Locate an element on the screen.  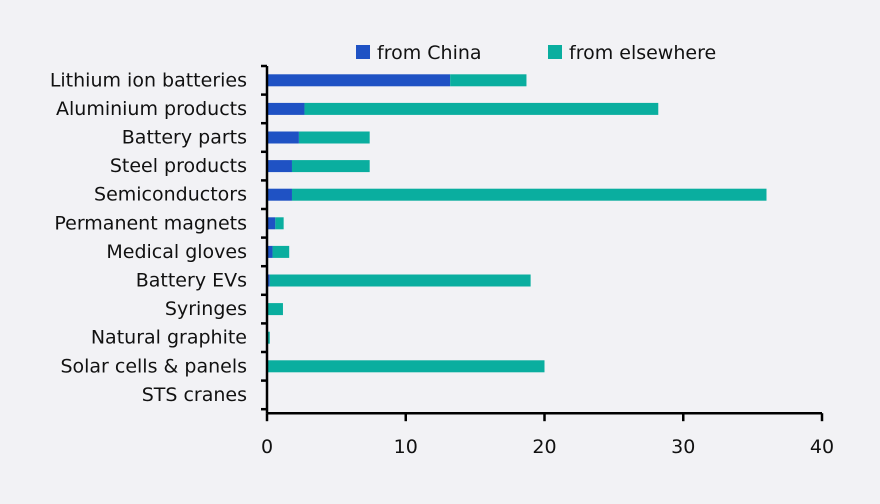
x-tick-label: 30 is located at coordinates (683, 447).